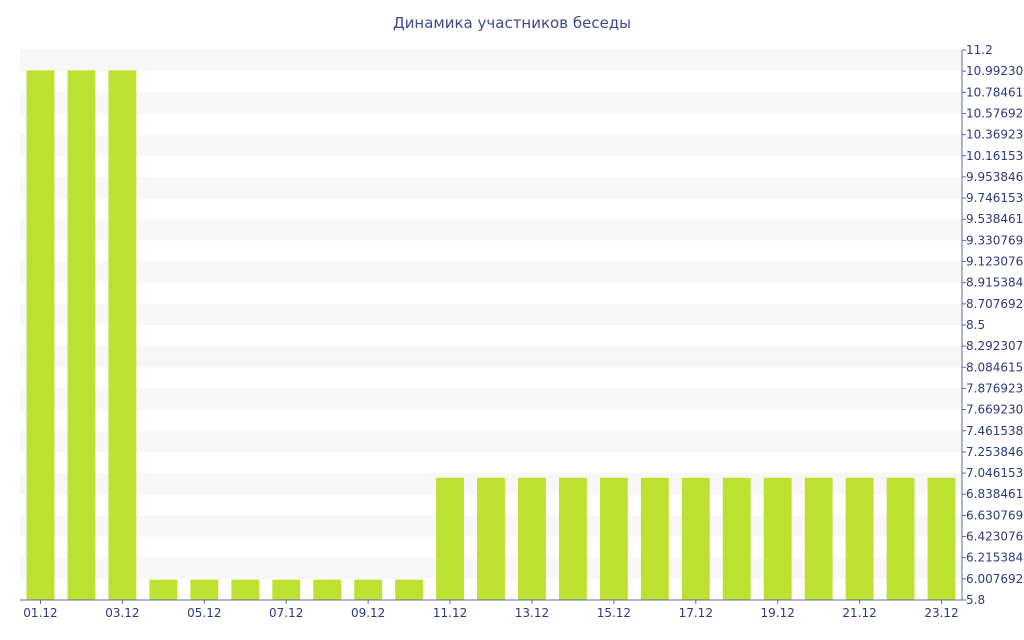 The width and height of the screenshot is (1024, 640). I want to click on x-tick-label: 11.12, so click(450, 613).